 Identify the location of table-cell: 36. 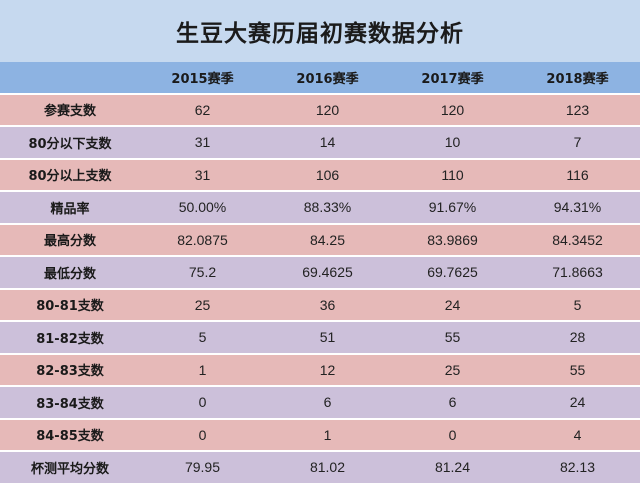
(327, 305).